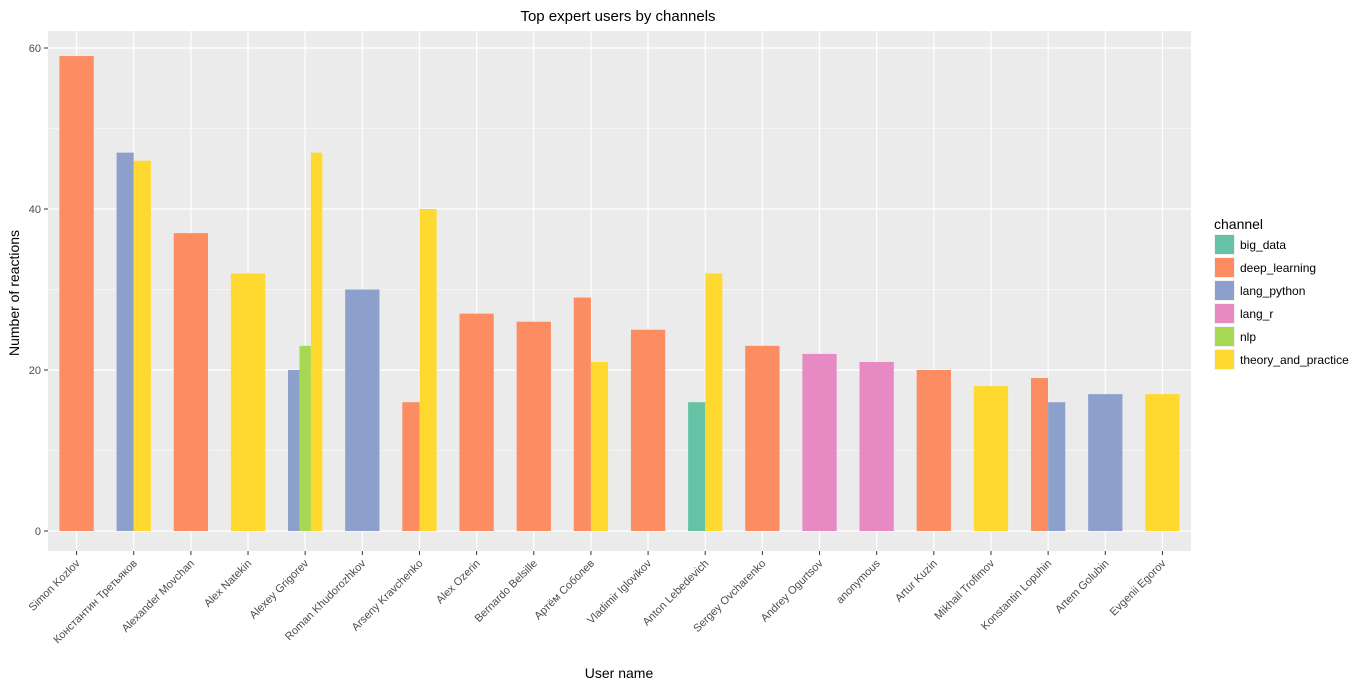  I want to click on x-tick-label: Andrey Ogurtsov, so click(792, 590).